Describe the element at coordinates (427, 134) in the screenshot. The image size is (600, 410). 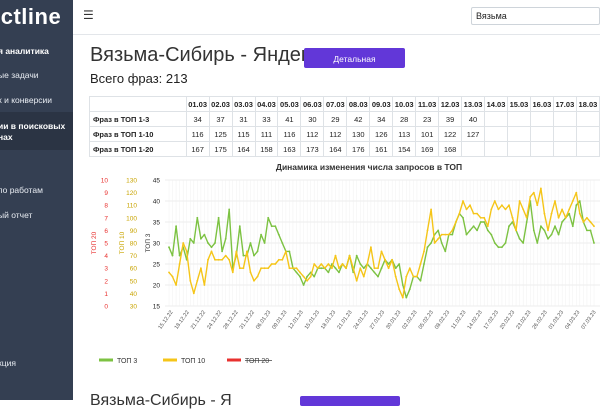
I see `table-cell: 101` at that location.